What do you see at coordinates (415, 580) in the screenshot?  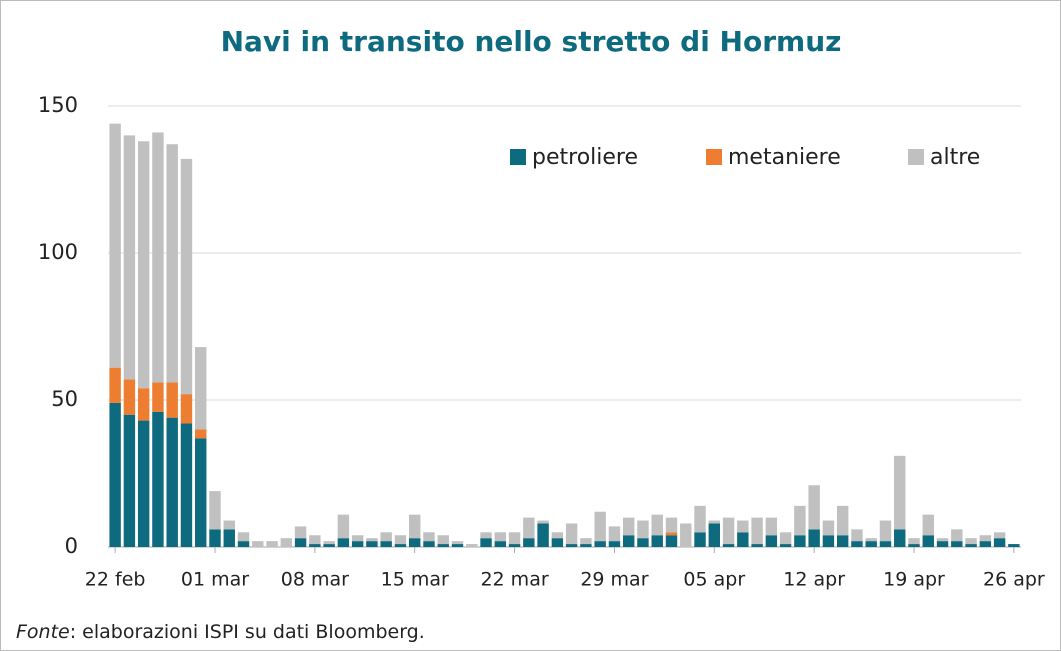 I see `x-tick-label: 15 mar` at bounding box center [415, 580].